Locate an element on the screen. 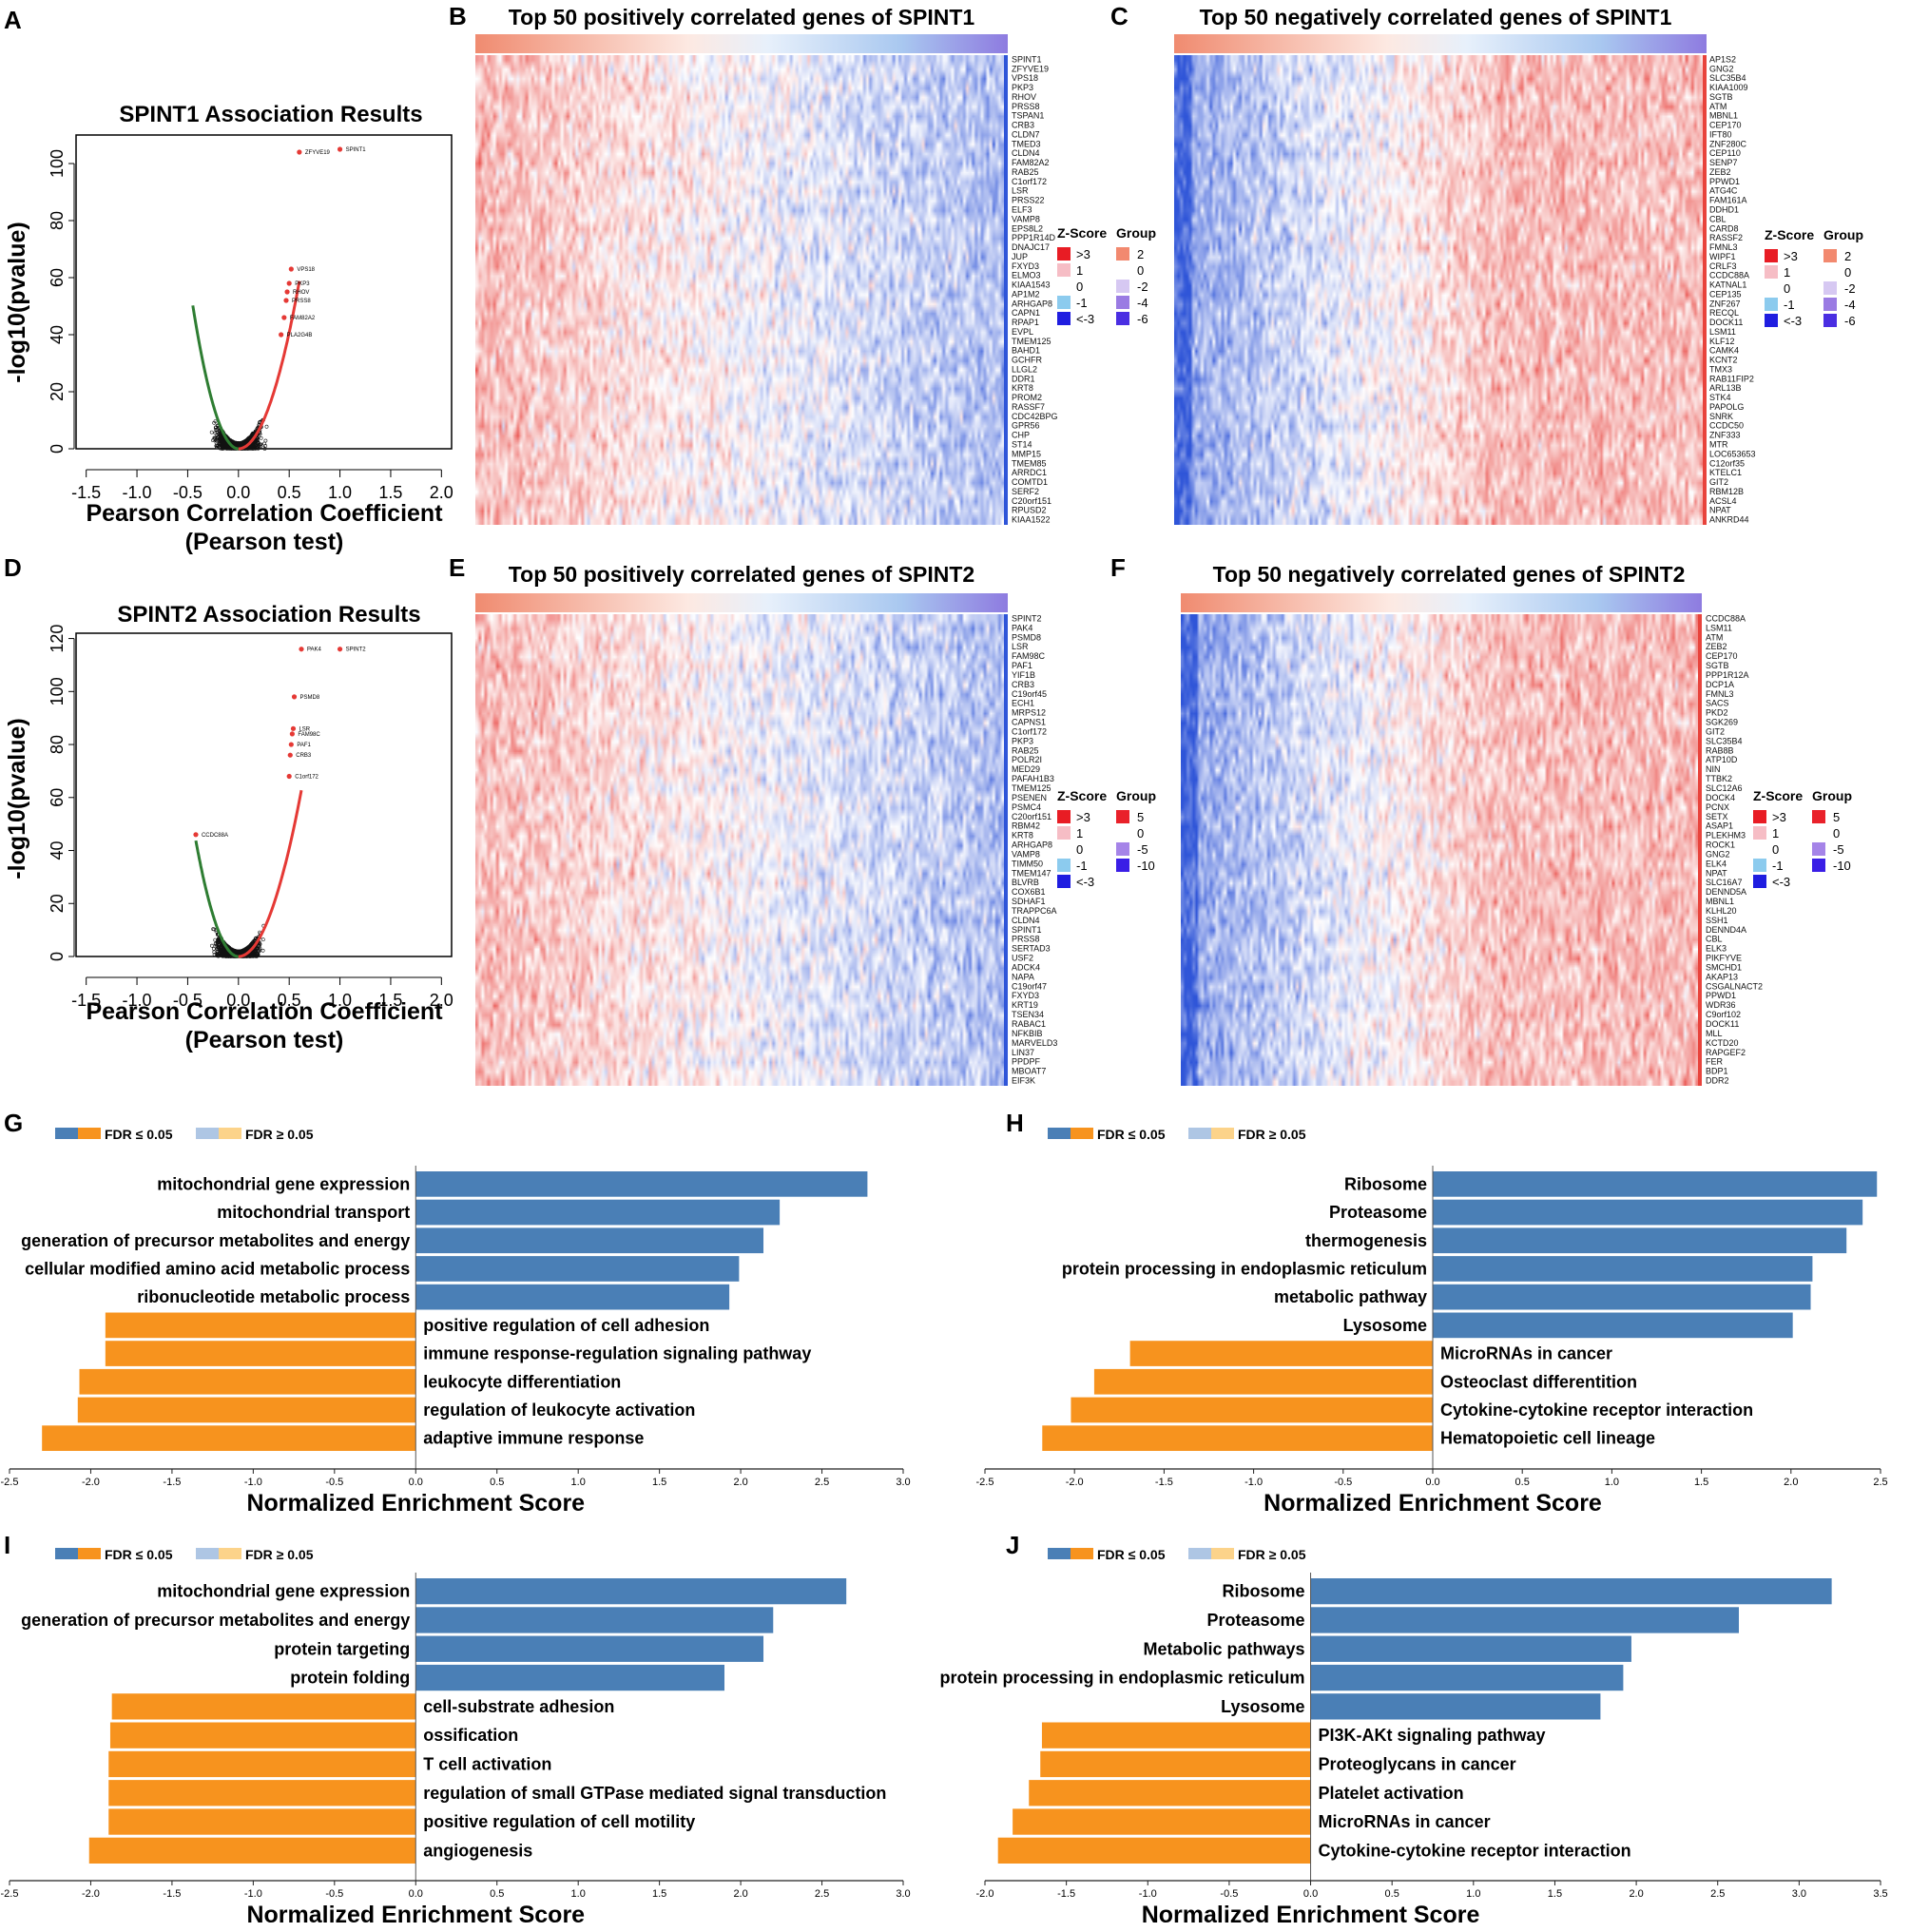 The height and width of the screenshot is (1932, 1910). x-tick-label: -1.0 is located at coordinates (1148, 1894).